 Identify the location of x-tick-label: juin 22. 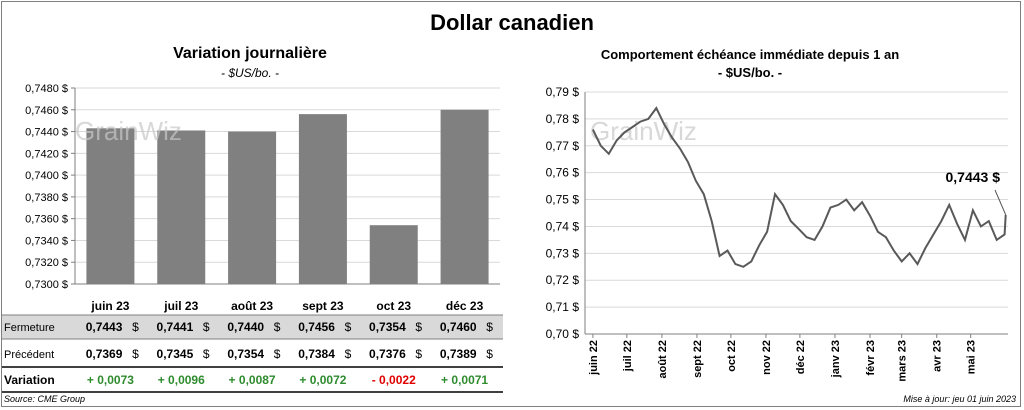
(594, 358).